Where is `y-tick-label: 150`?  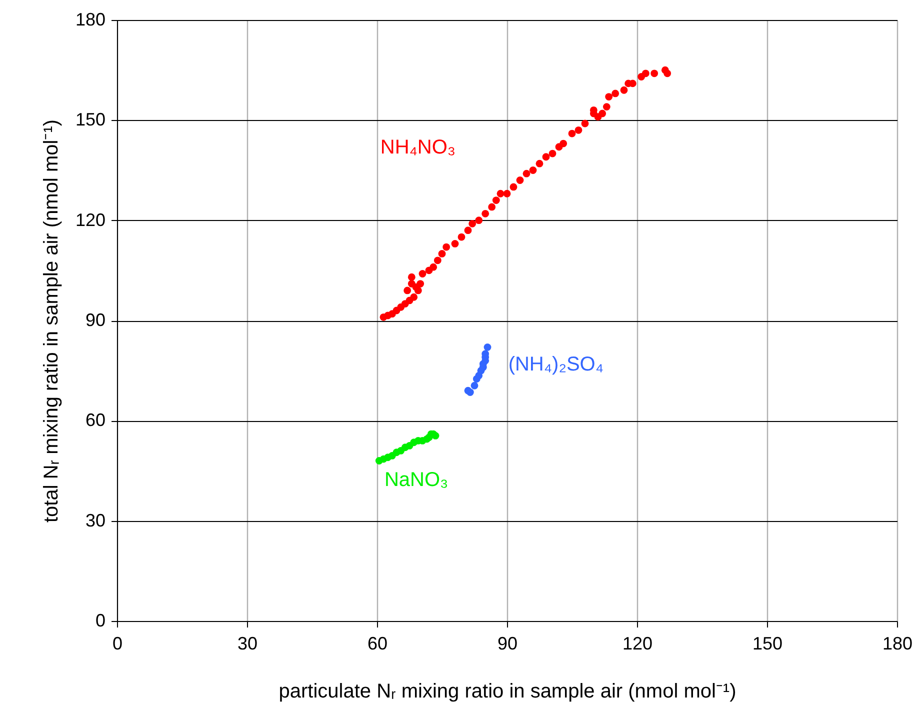 y-tick-label: 150 is located at coordinates (90, 120).